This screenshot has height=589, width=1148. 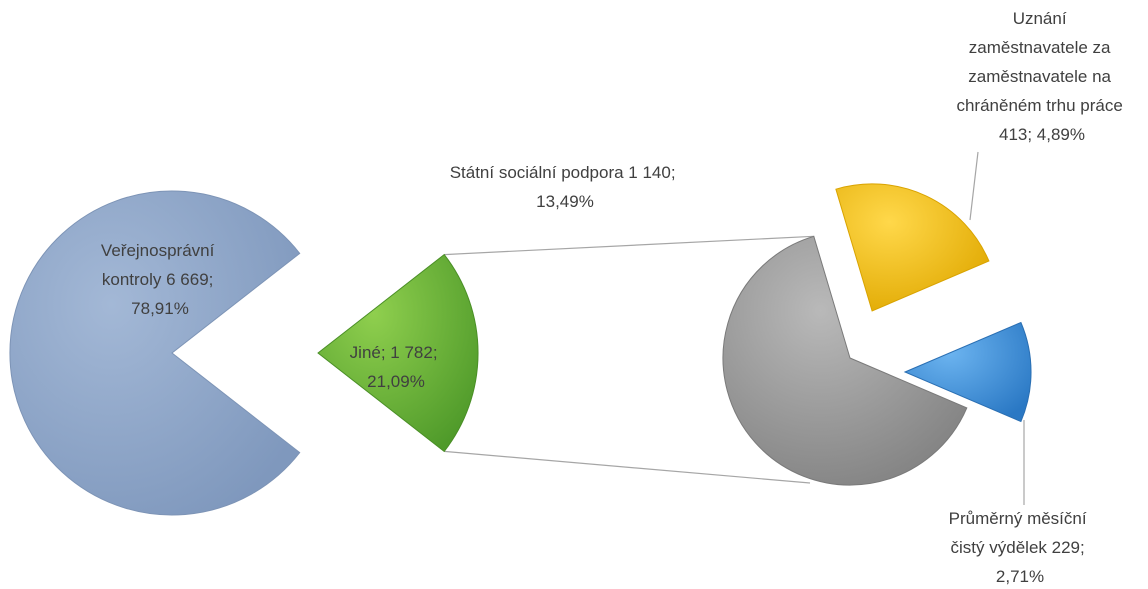 I want to click on leader-uznani, so click(x=974, y=186).